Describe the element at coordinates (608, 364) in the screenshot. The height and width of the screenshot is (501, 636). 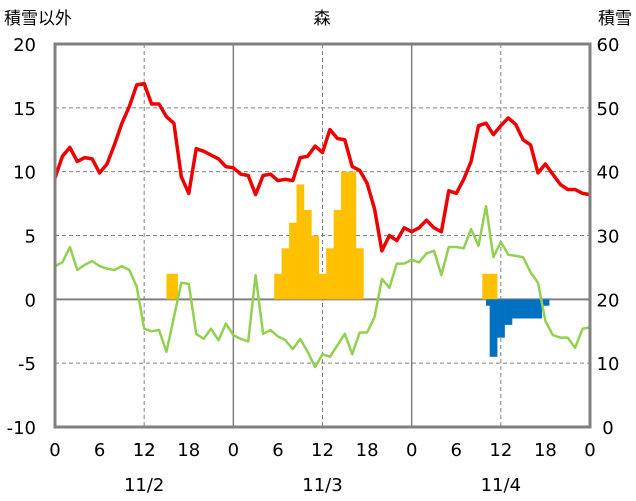
I see `right-tick-label: 10` at that location.